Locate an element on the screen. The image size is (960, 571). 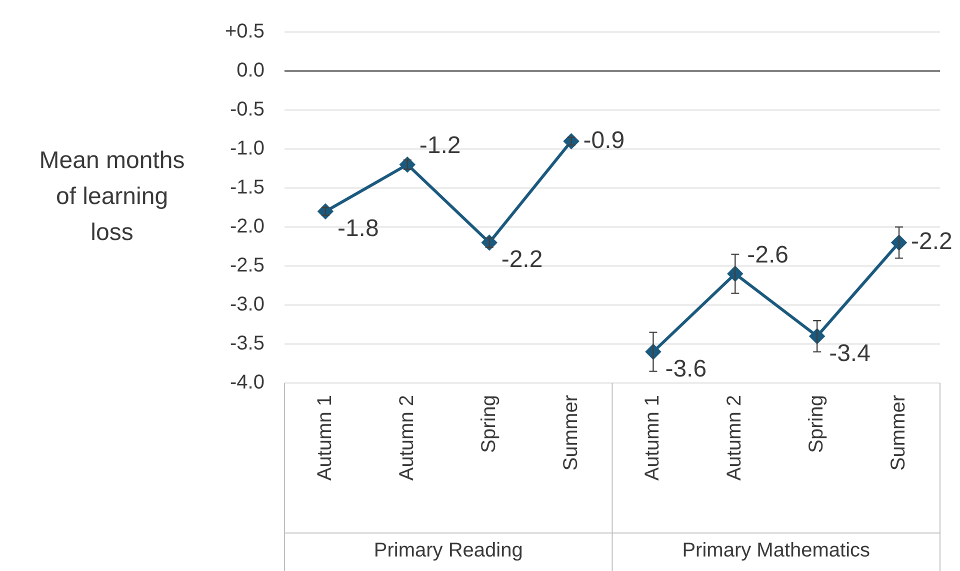
y-axis-title: Mean months of learning loss is located at coordinates (112, 196).